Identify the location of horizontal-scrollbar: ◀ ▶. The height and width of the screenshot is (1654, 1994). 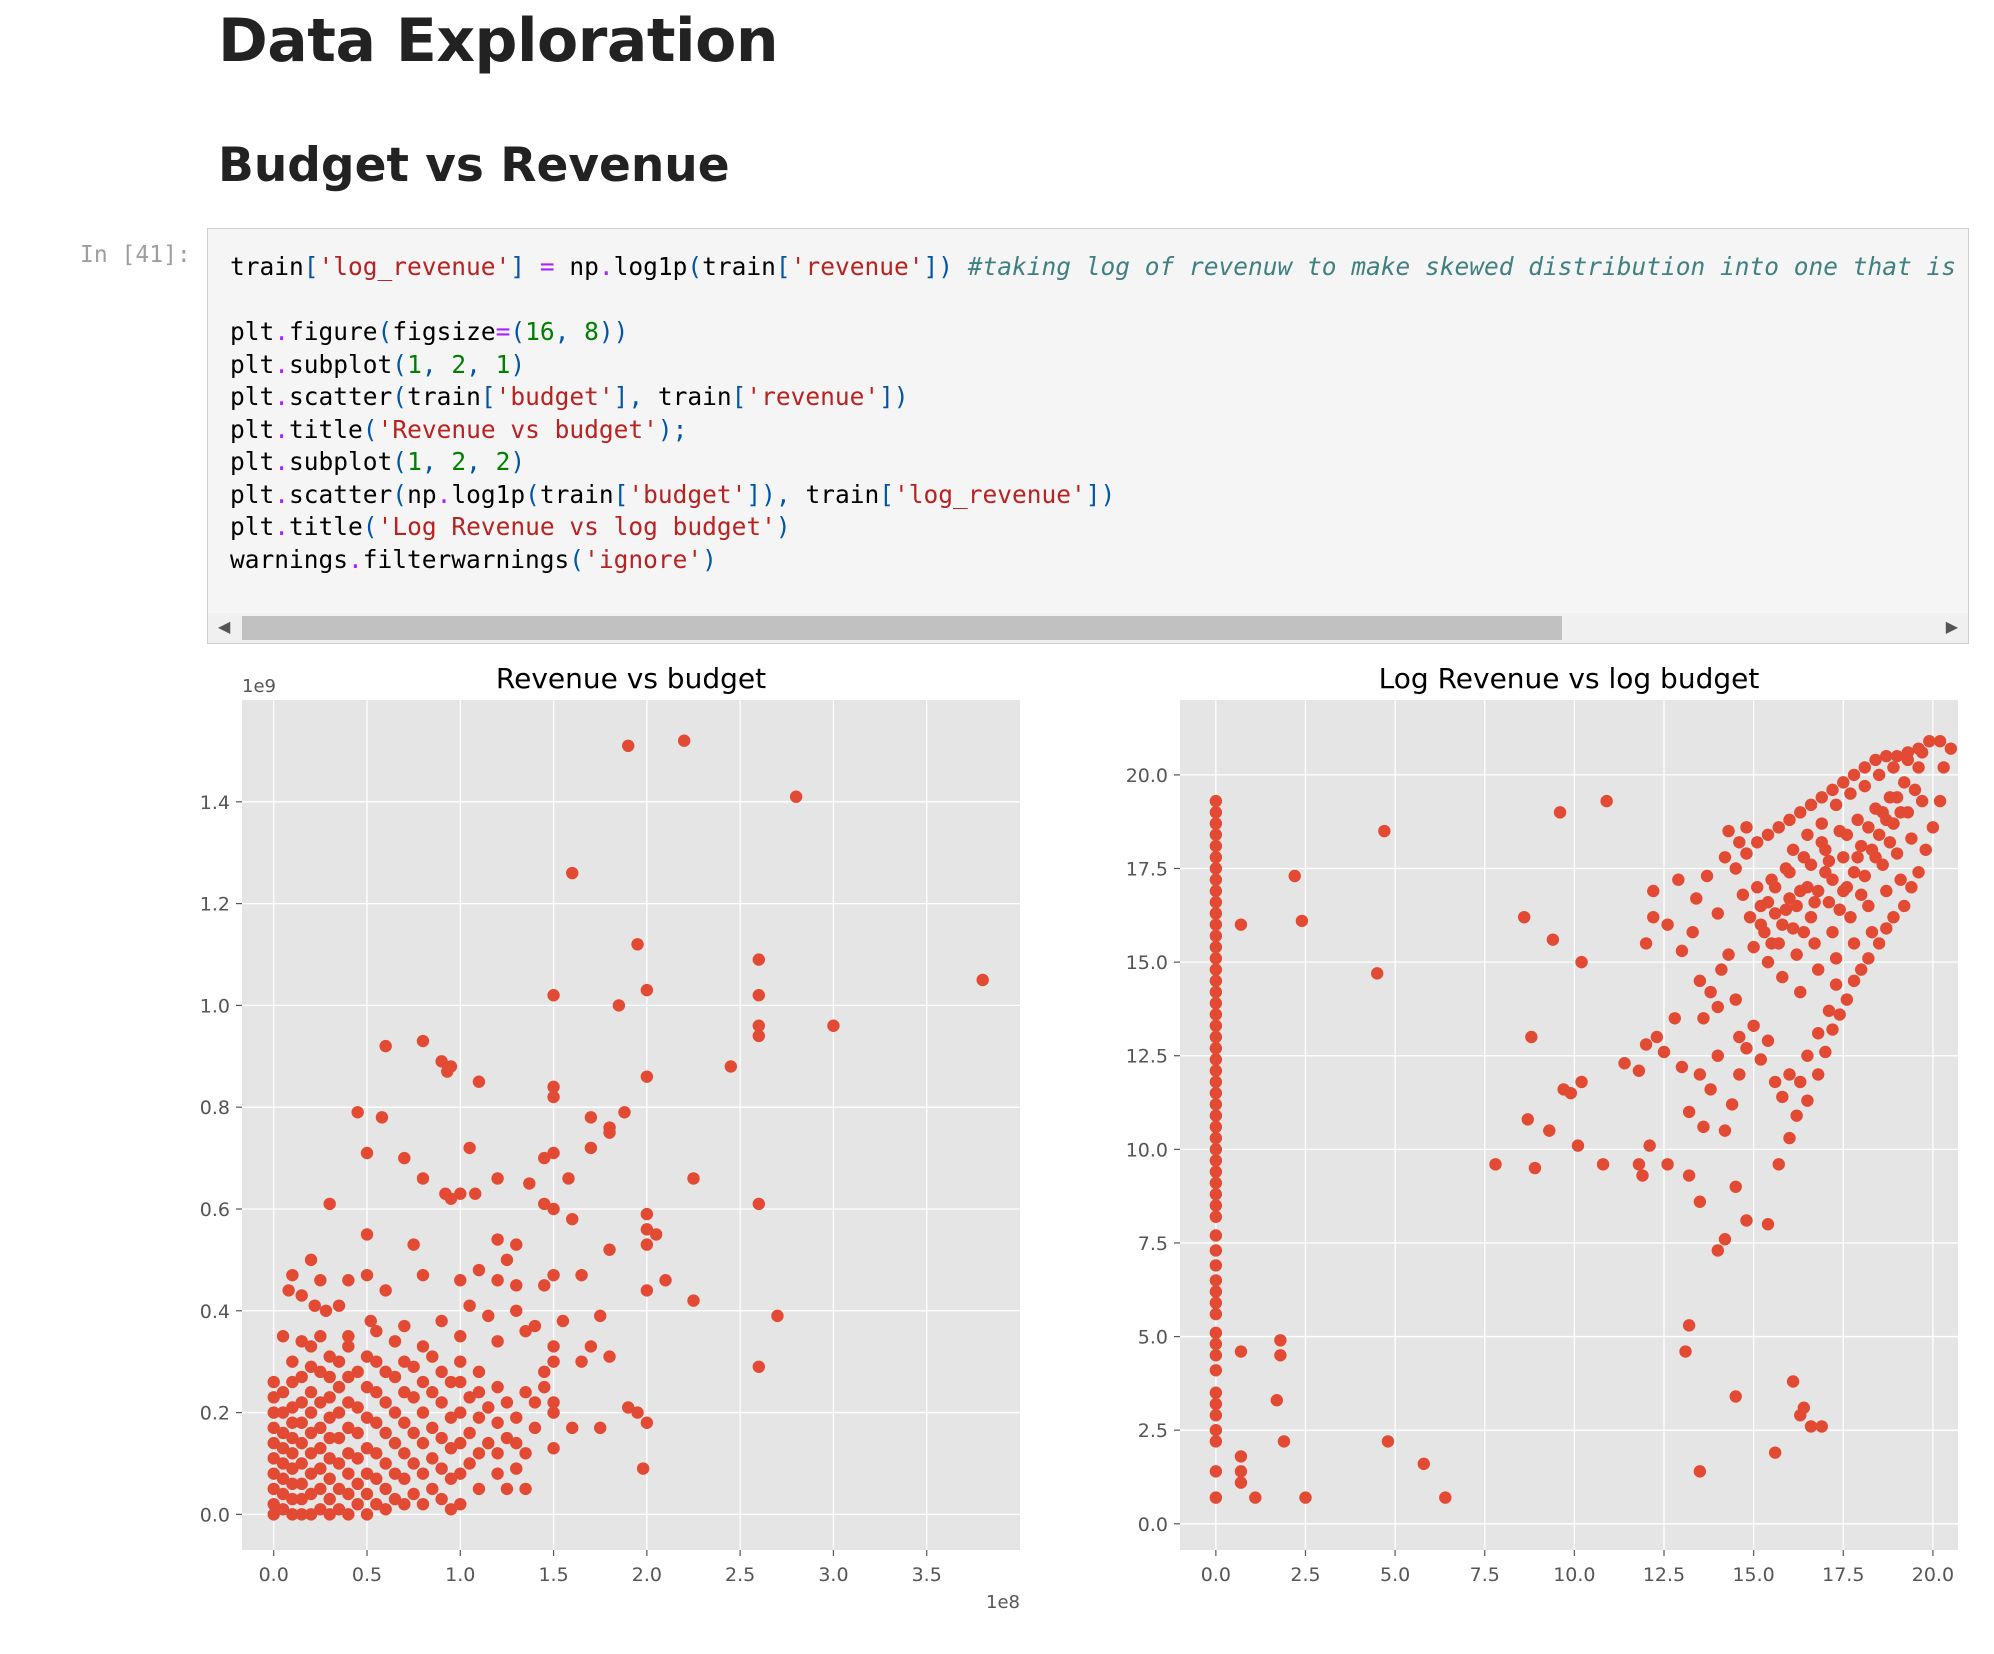
(1088, 628).